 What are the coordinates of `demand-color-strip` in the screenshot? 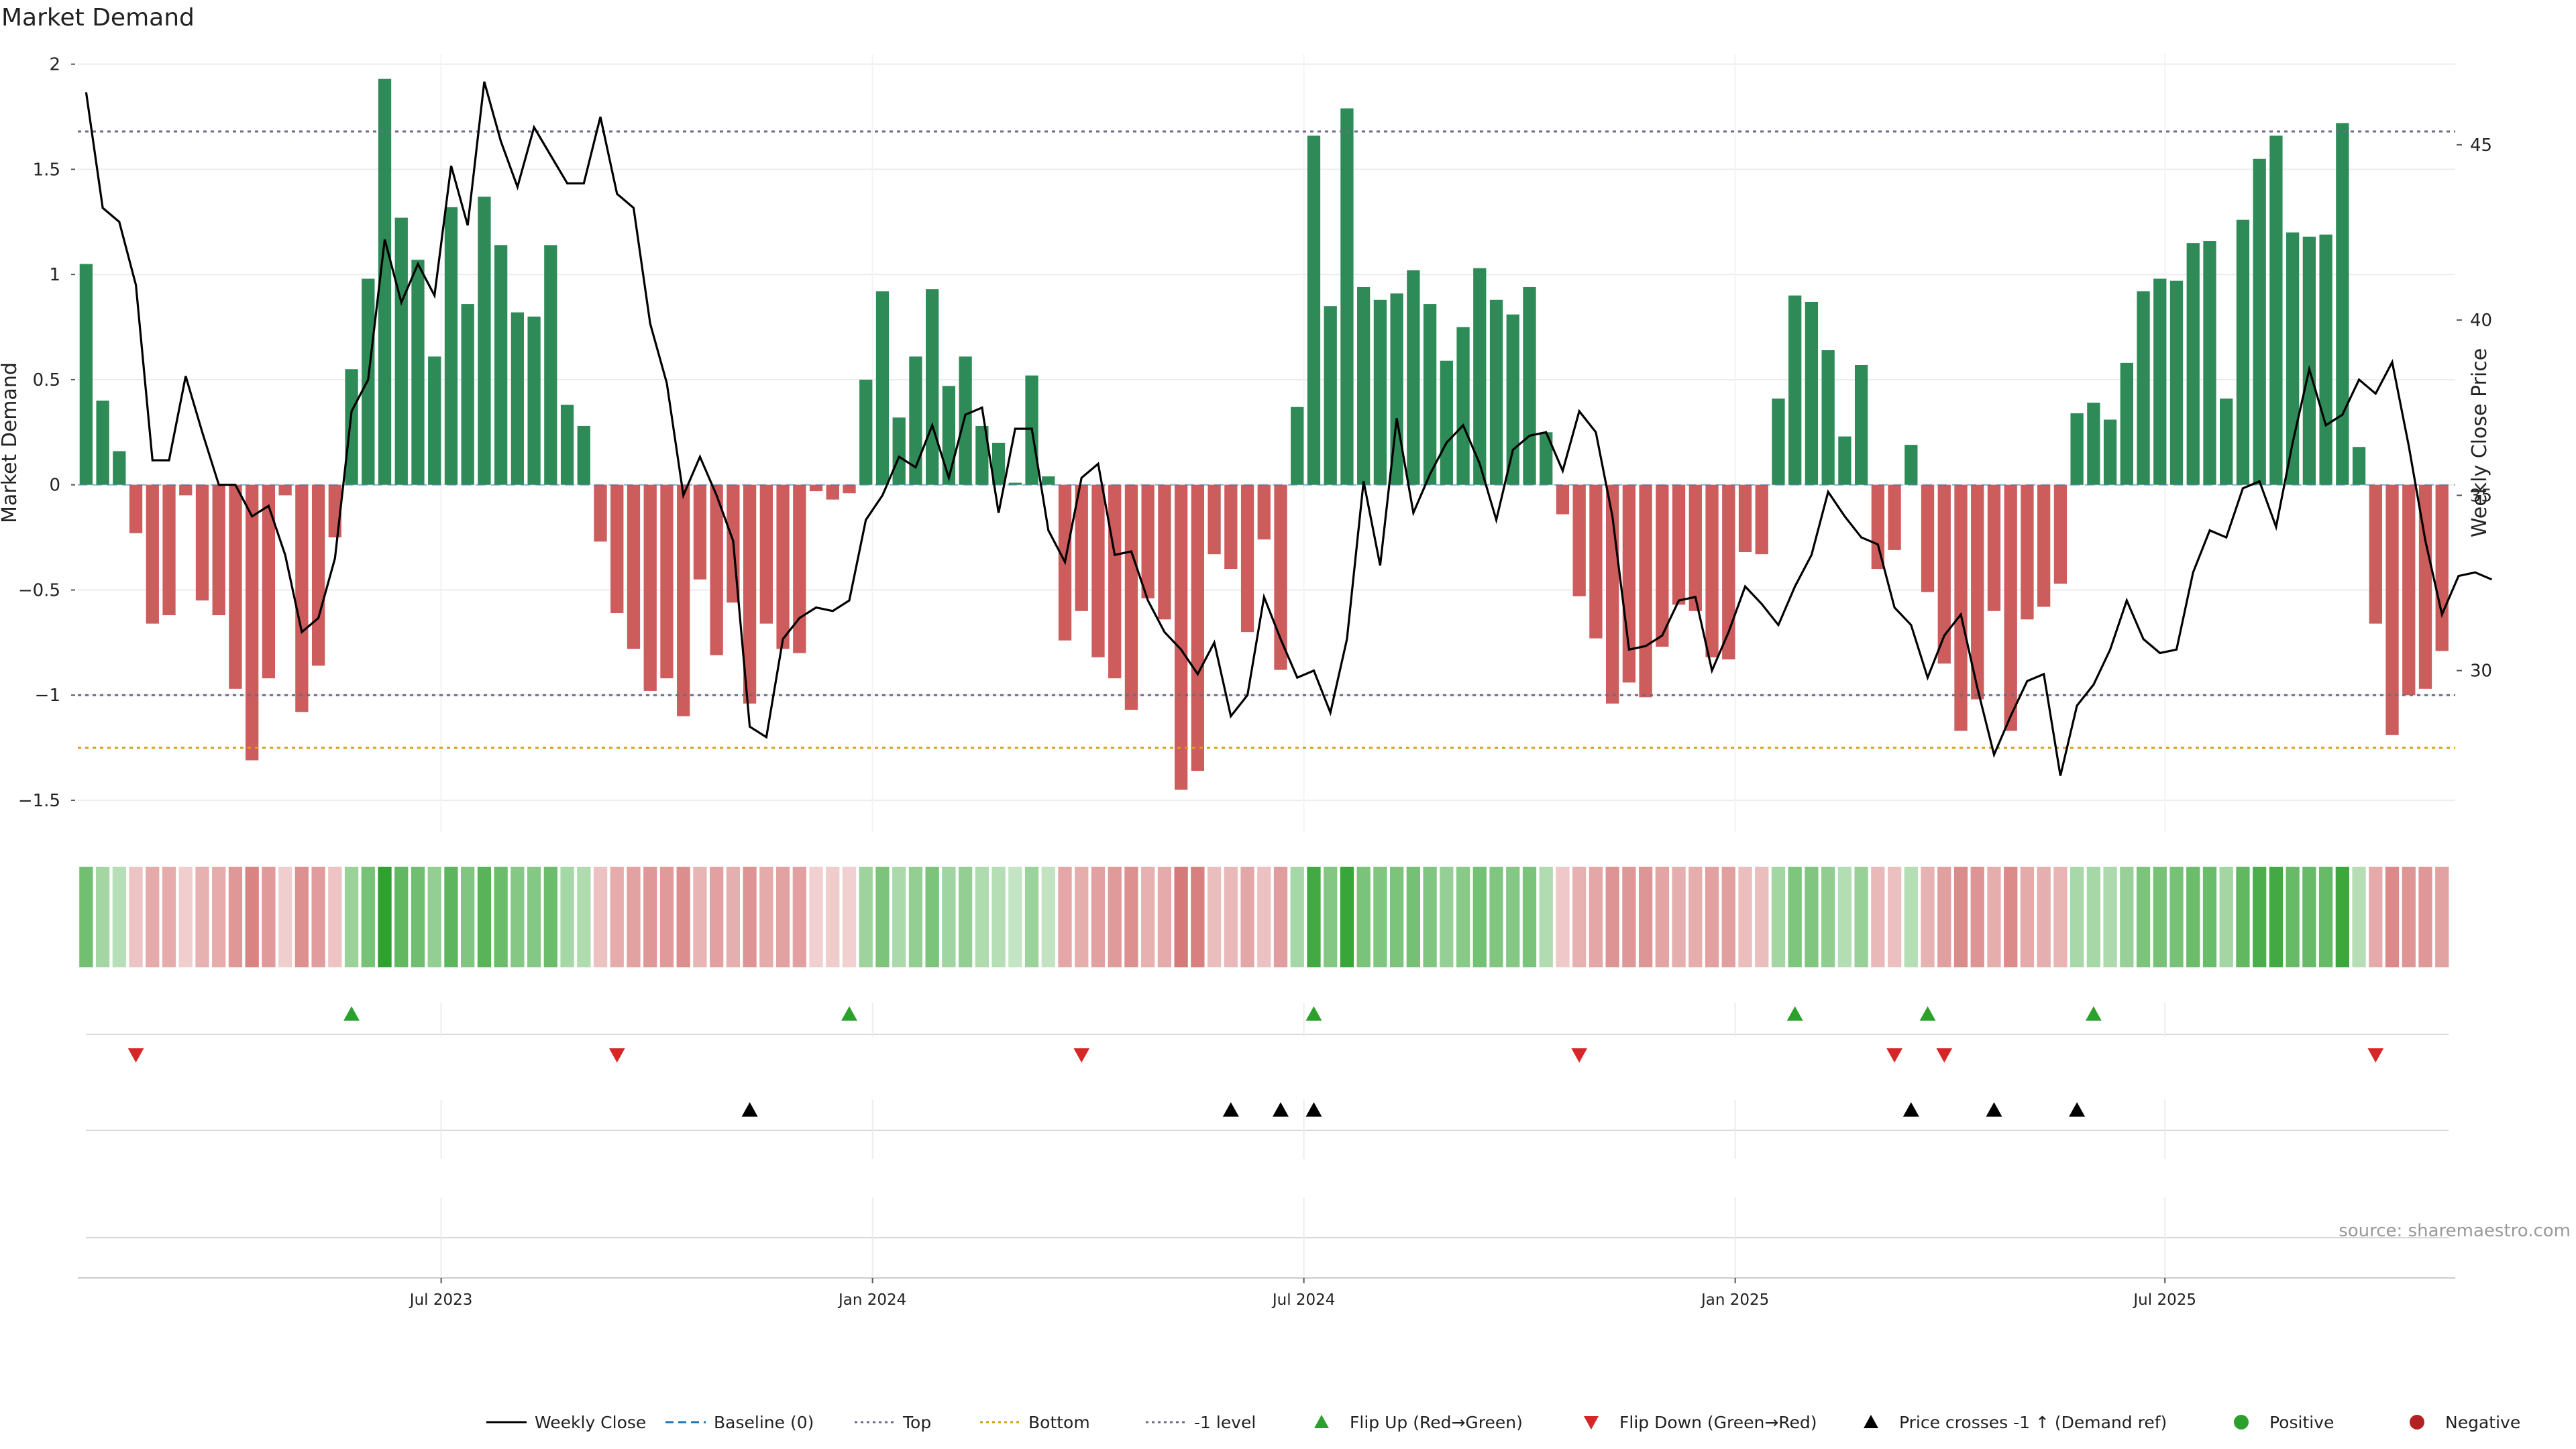 It's located at (1264, 917).